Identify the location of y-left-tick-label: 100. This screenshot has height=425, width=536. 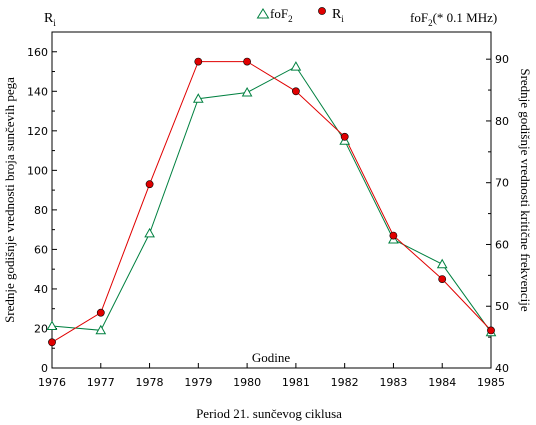
(37, 170).